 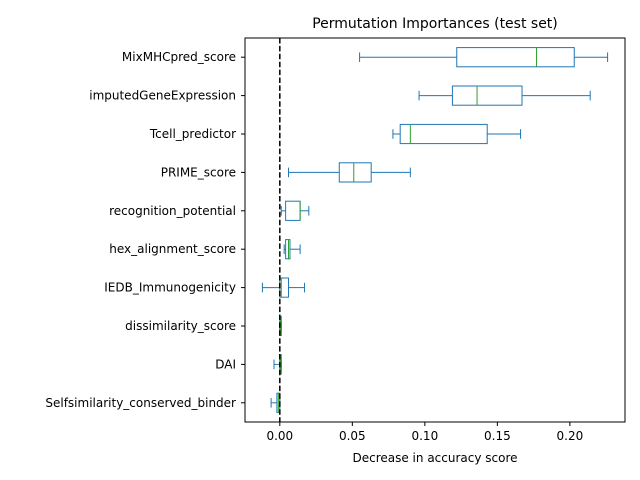 I want to click on box-PRIME_score, so click(x=349, y=172).